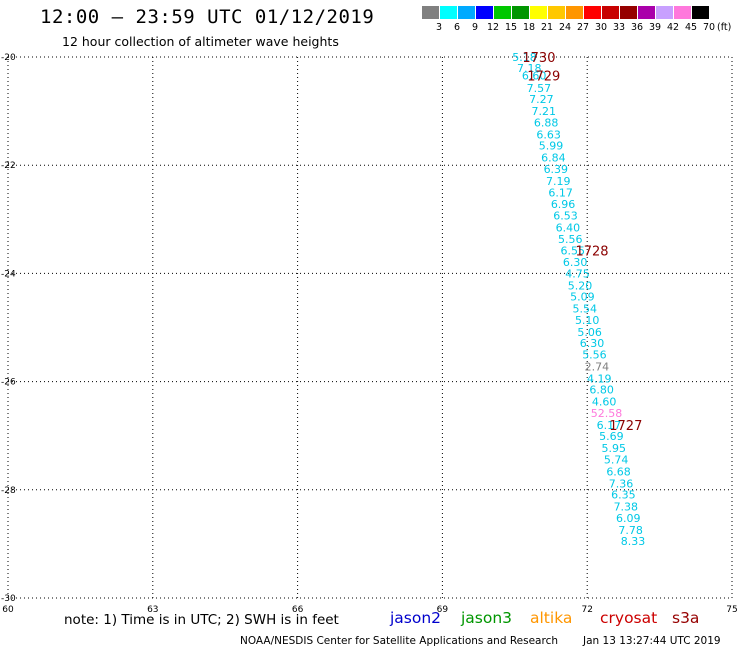  What do you see at coordinates (563, 204) in the screenshot?
I see `swh-value: 6.96` at bounding box center [563, 204].